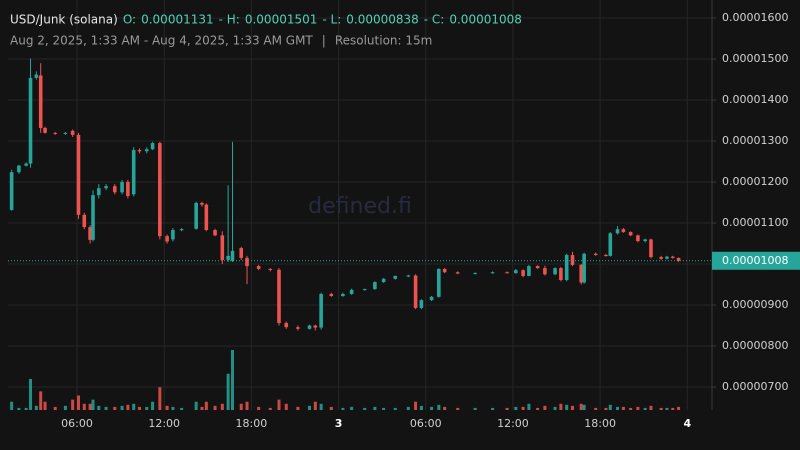 This screenshot has width=800, height=450. What do you see at coordinates (755, 58) in the screenshot?
I see `y-tick-label: 0.00001500` at bounding box center [755, 58].